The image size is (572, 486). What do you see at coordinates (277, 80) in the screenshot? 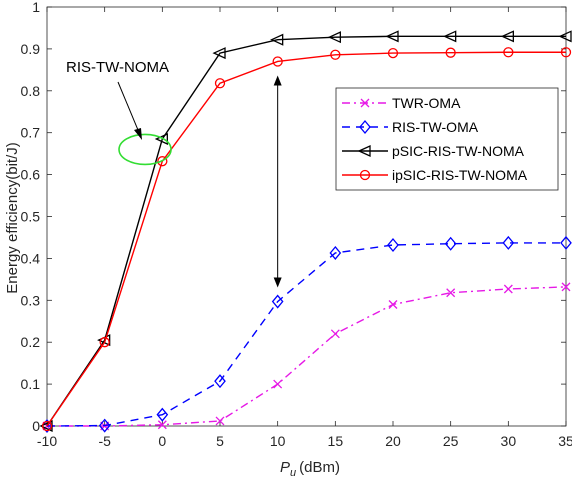
I see `double-arrow-head-top` at bounding box center [277, 80].